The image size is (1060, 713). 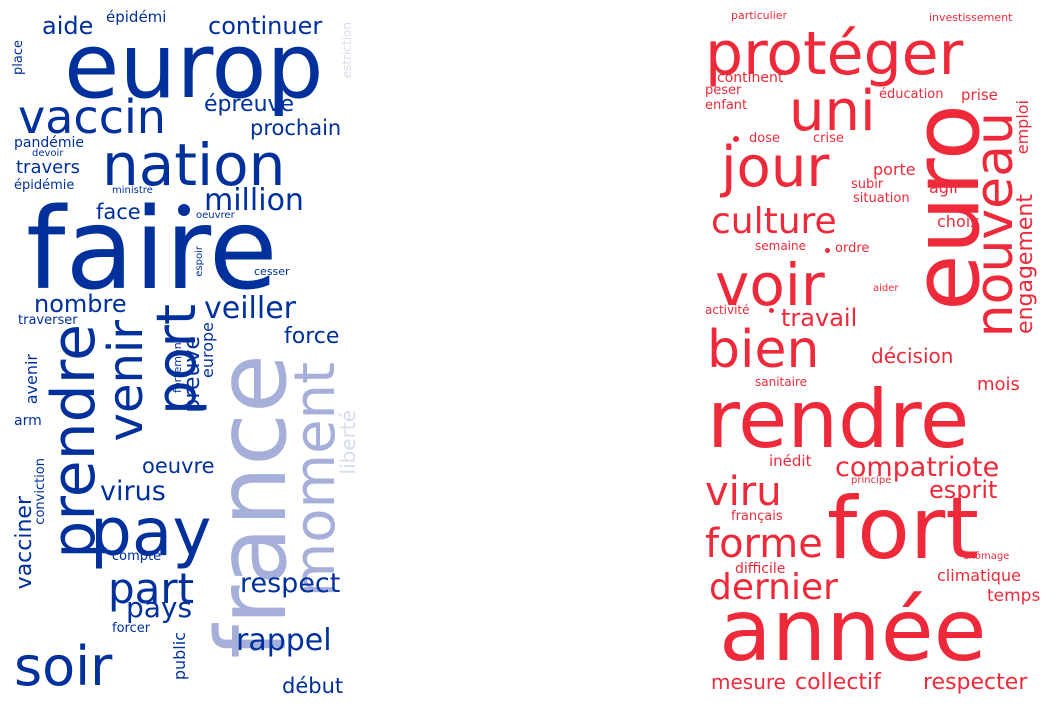 I want to click on cloud-word: éducation, so click(x=911, y=94).